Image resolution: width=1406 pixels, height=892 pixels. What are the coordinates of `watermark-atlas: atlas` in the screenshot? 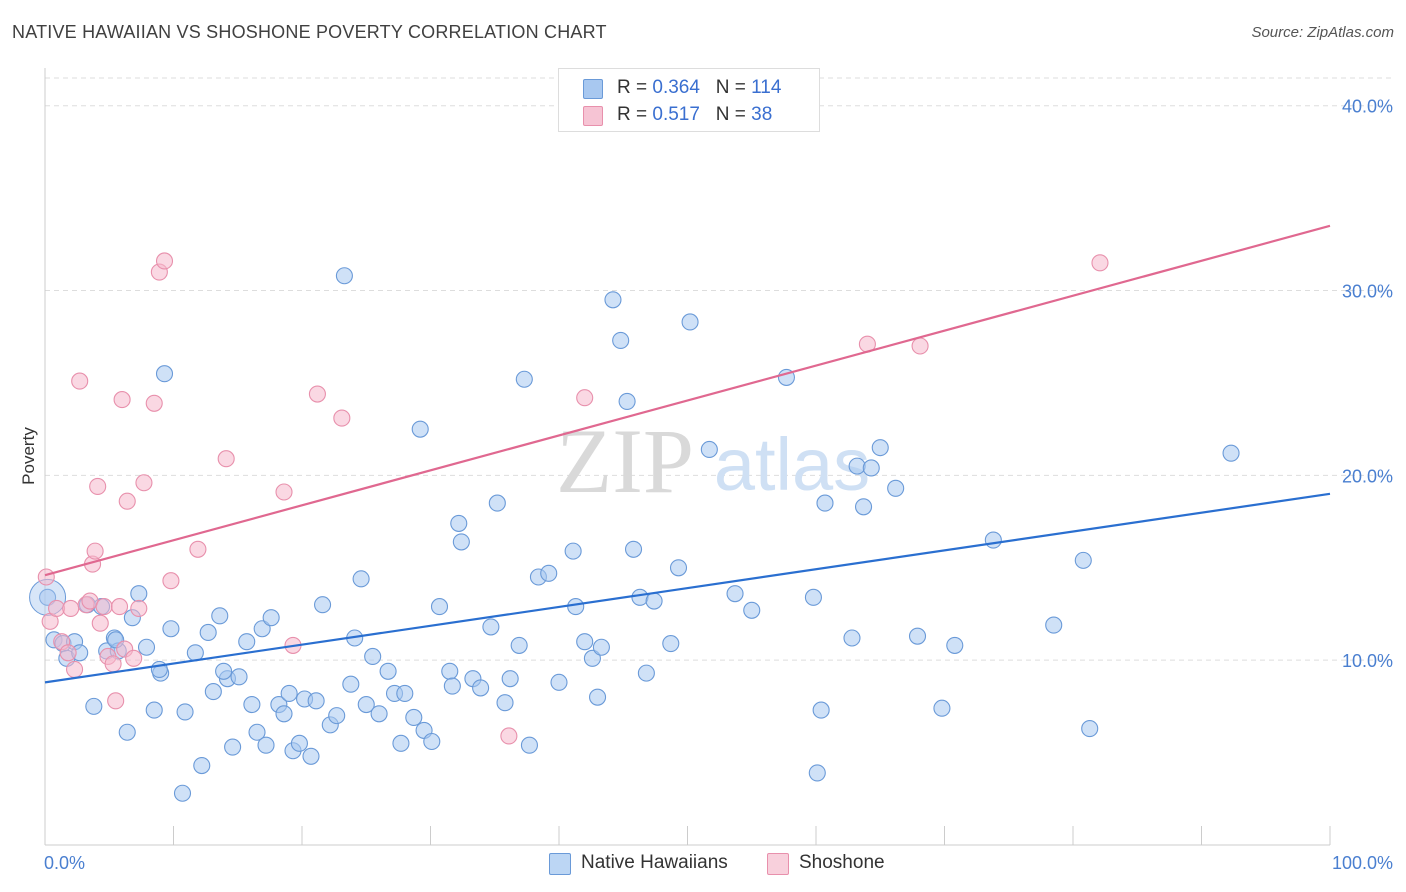 It's located at (792, 464).